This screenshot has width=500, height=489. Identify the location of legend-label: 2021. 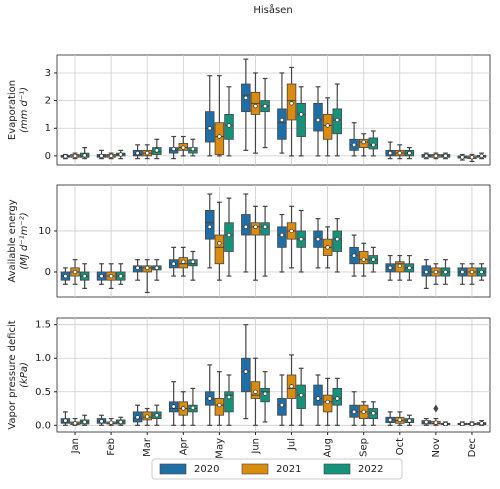
(288, 469).